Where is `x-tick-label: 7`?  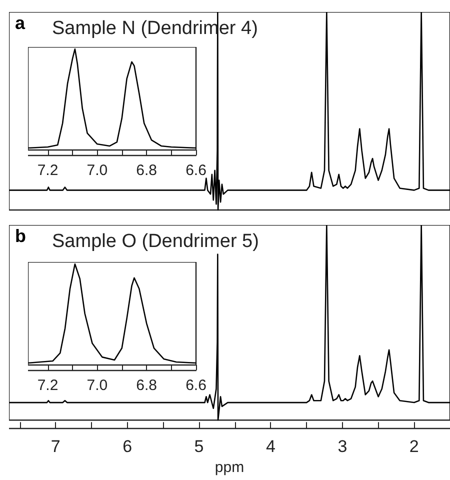 x-tick-label: 7 is located at coordinates (55, 446).